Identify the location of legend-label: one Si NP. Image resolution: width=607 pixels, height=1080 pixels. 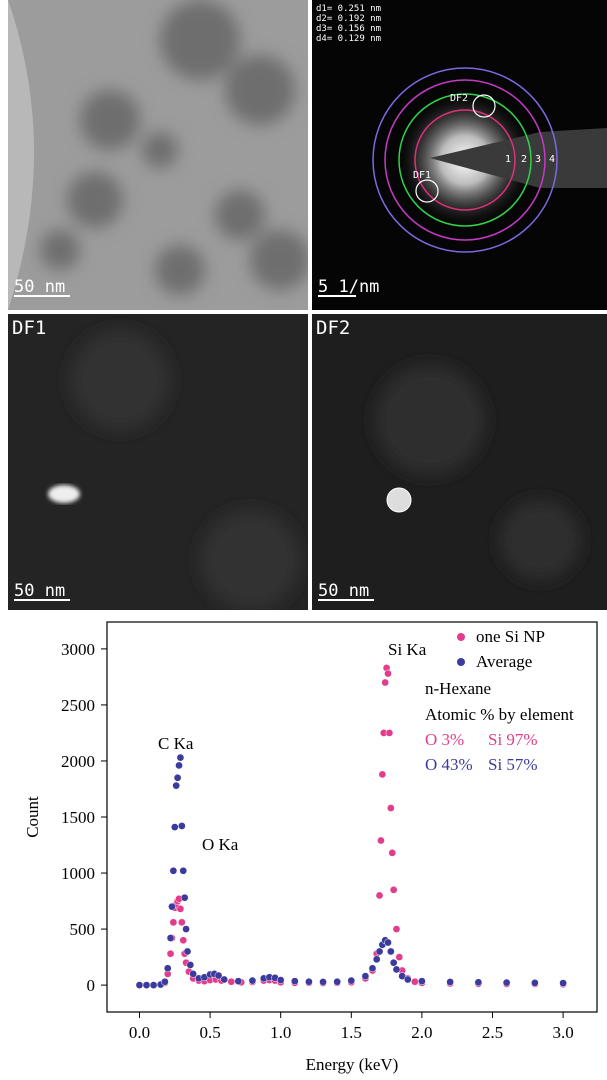
(510, 636).